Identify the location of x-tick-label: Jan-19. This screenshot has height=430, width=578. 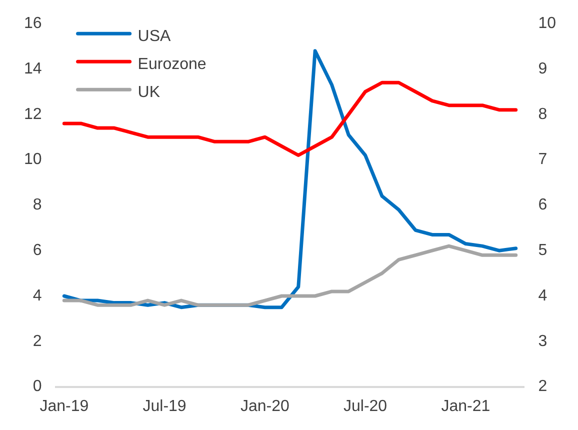
(64, 406).